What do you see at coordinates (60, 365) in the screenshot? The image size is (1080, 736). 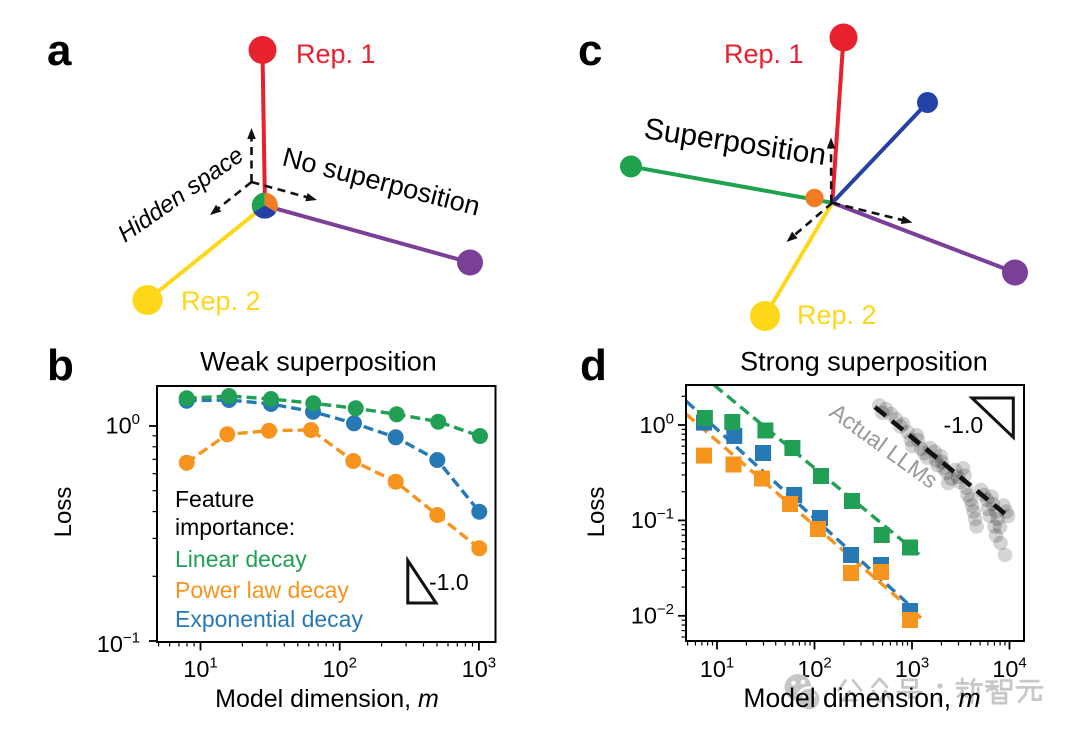 I see `svg-text: b` at bounding box center [60, 365].